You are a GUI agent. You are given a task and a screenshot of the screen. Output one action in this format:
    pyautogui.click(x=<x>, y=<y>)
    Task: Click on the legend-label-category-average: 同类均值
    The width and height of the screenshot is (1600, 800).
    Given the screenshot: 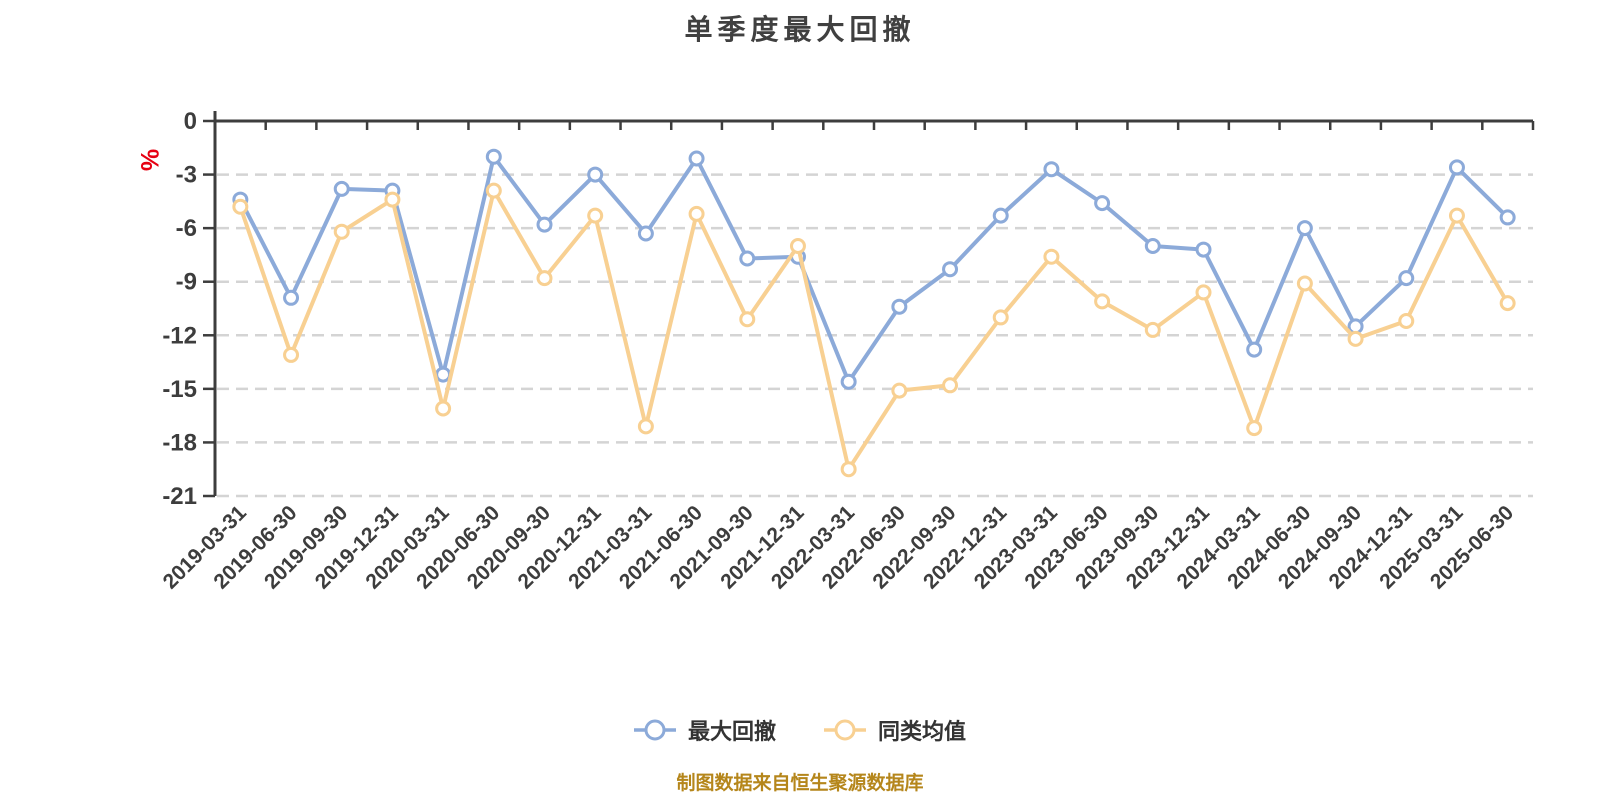 What is the action you would take?
    pyautogui.click(x=922, y=731)
    